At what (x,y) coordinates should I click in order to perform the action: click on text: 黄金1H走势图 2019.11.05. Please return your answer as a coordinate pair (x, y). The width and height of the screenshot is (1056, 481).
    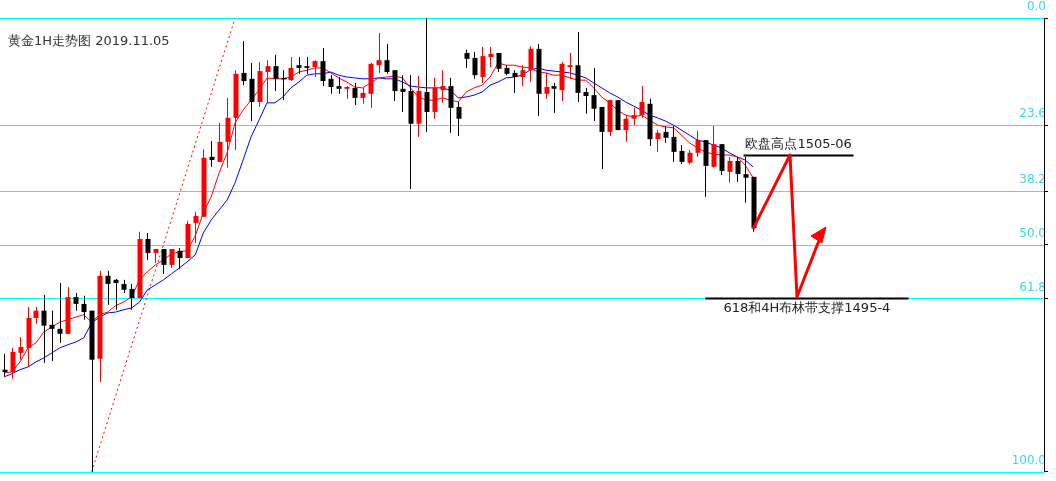
    Looking at the image, I should click on (89, 41).